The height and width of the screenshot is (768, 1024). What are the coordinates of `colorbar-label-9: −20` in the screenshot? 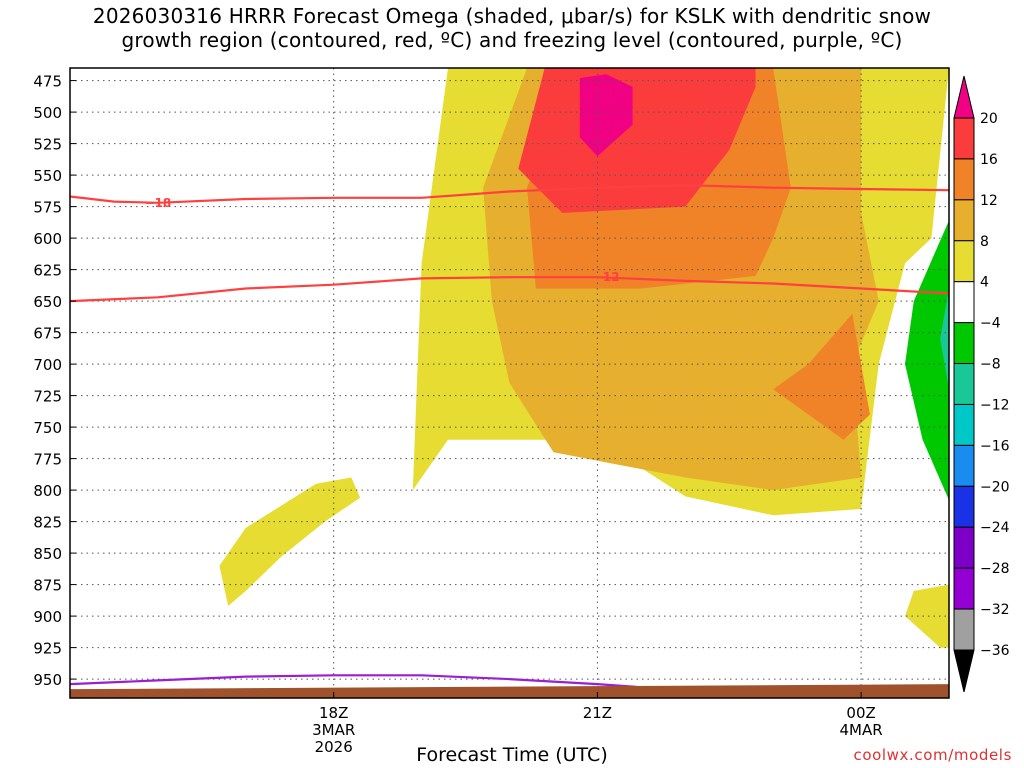 It's located at (995, 487).